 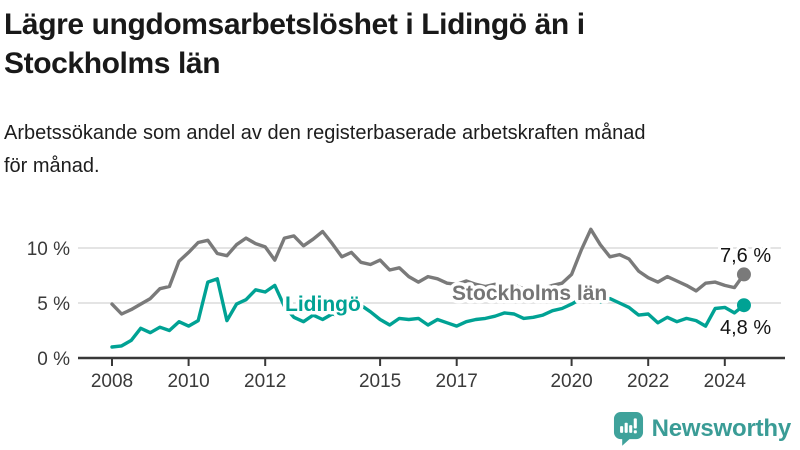 I want to click on x-axis-label: 2017, so click(x=457, y=381).